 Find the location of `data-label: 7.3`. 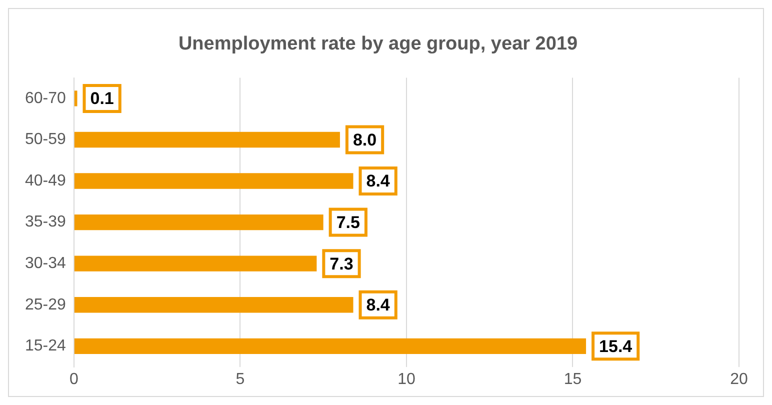

data-label: 7.3 is located at coordinates (342, 264).